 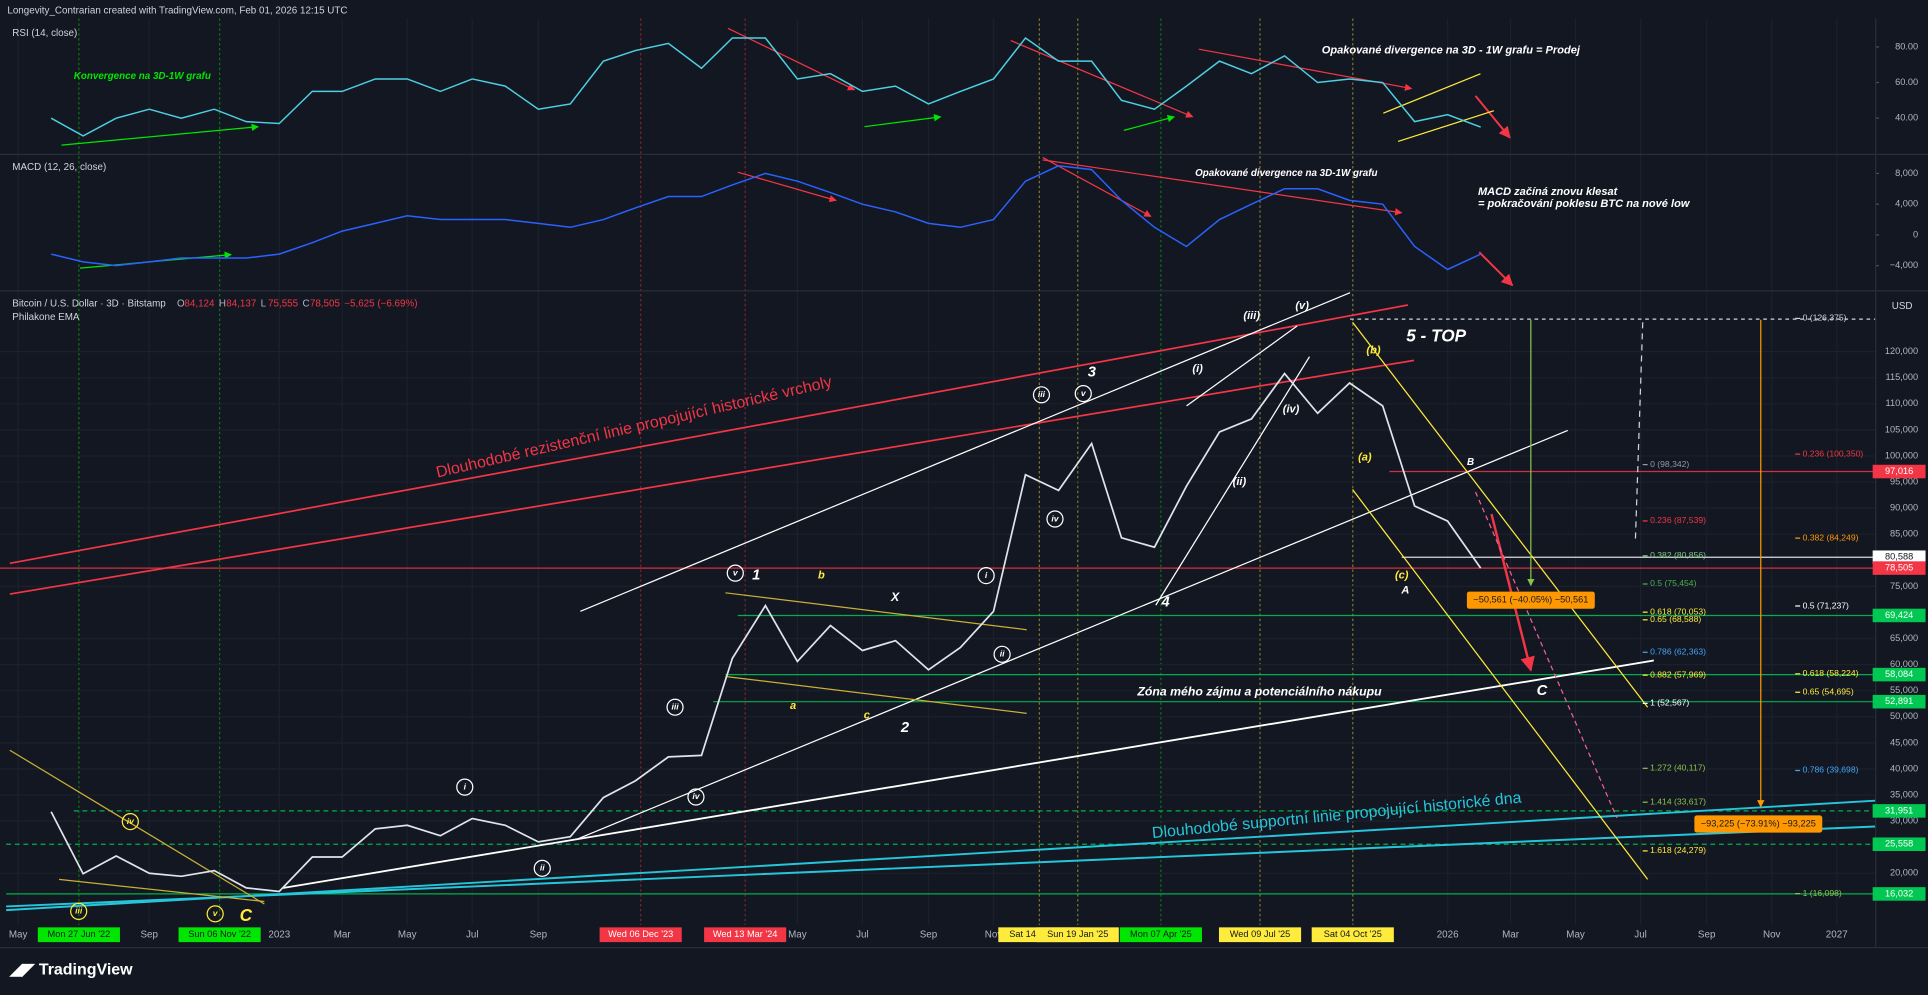 What do you see at coordinates (1899, 674) in the screenshot?
I see `price-badge-label: 58,084` at bounding box center [1899, 674].